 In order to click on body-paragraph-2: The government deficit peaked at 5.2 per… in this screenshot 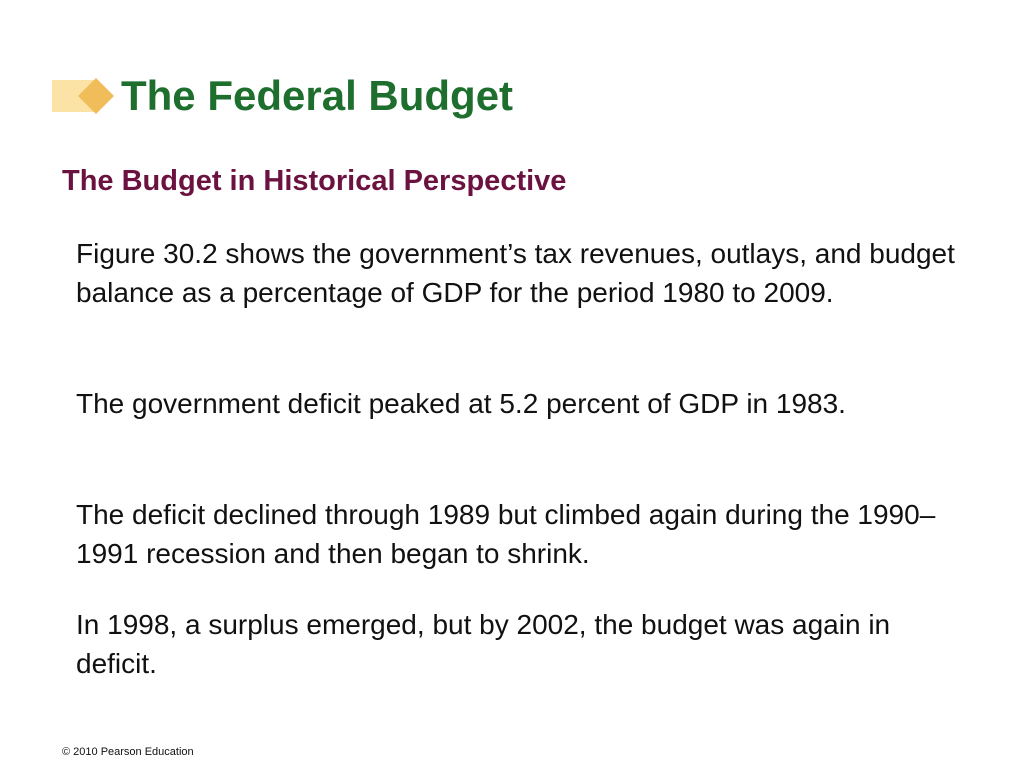, I will do `click(461, 403)`.